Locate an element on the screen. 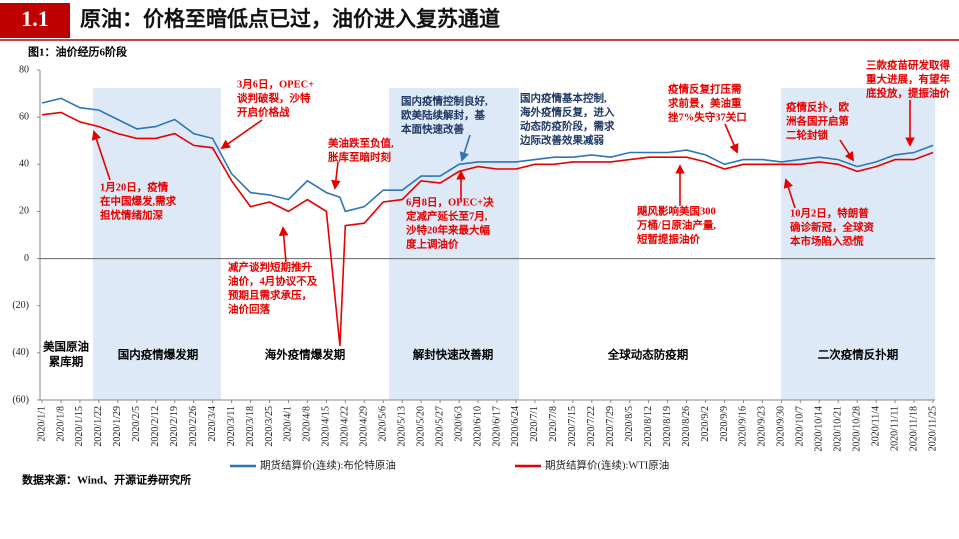 Image resolution: width=959 pixels, height=539 pixels. annotation: 本面快速改善 is located at coordinates (432, 128).